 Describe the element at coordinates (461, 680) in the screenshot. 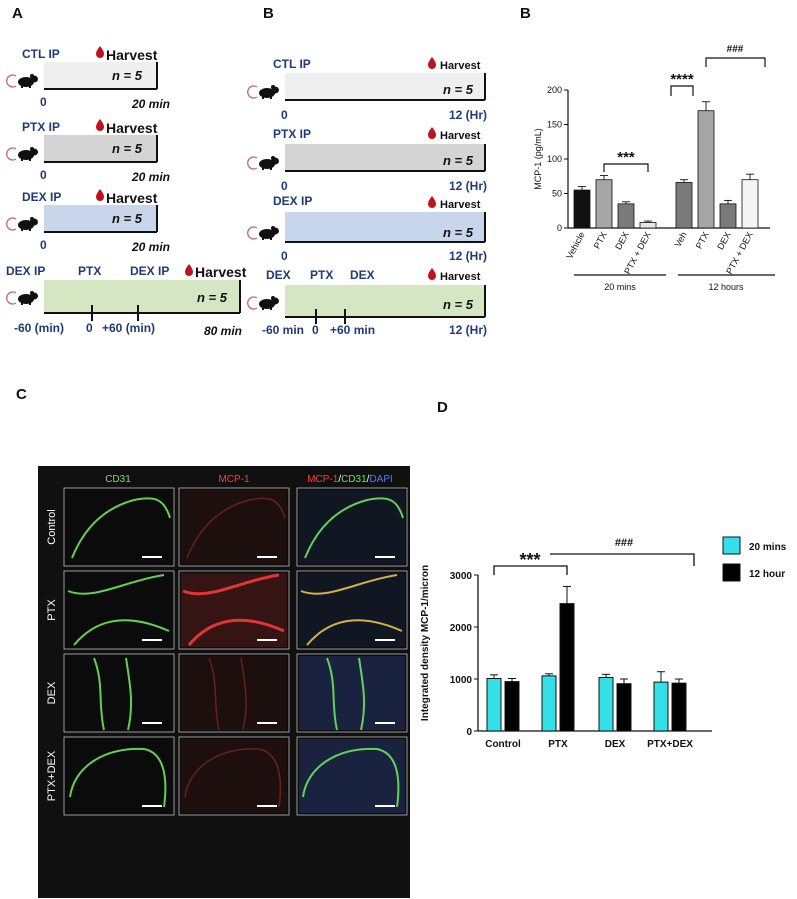

I see `y-tick-label: 1000` at that location.